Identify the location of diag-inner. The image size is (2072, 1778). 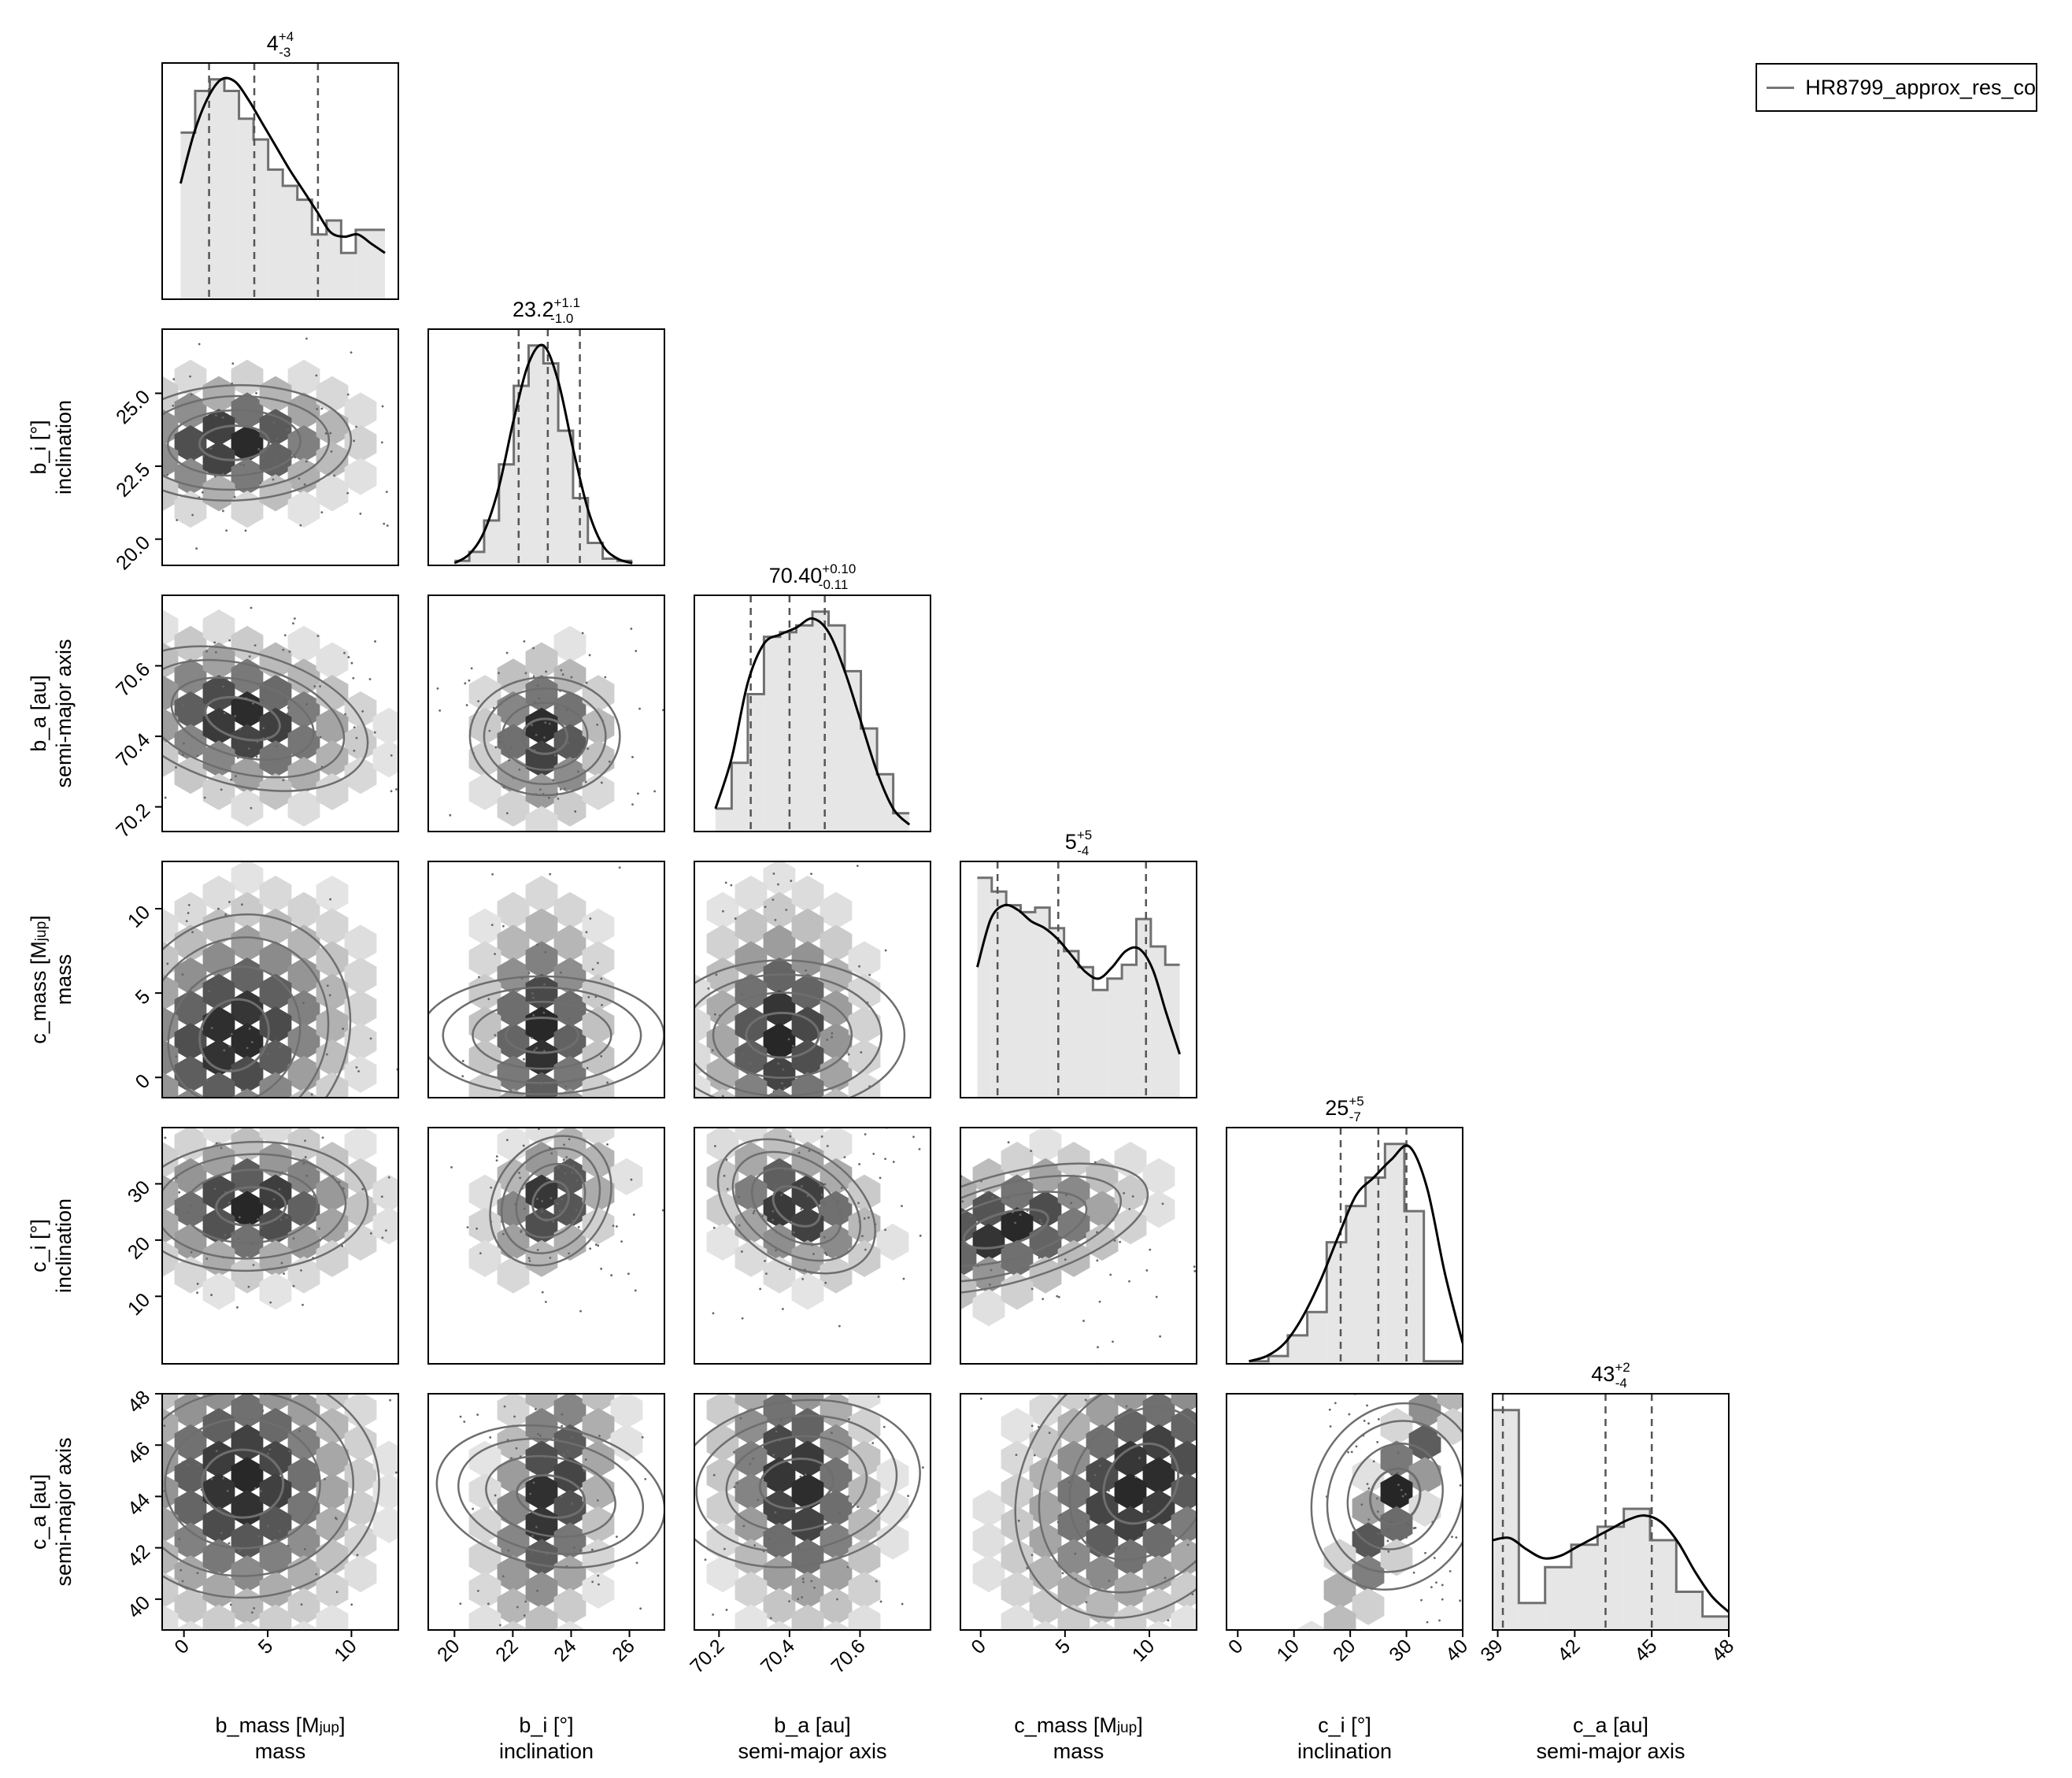
(543, 447).